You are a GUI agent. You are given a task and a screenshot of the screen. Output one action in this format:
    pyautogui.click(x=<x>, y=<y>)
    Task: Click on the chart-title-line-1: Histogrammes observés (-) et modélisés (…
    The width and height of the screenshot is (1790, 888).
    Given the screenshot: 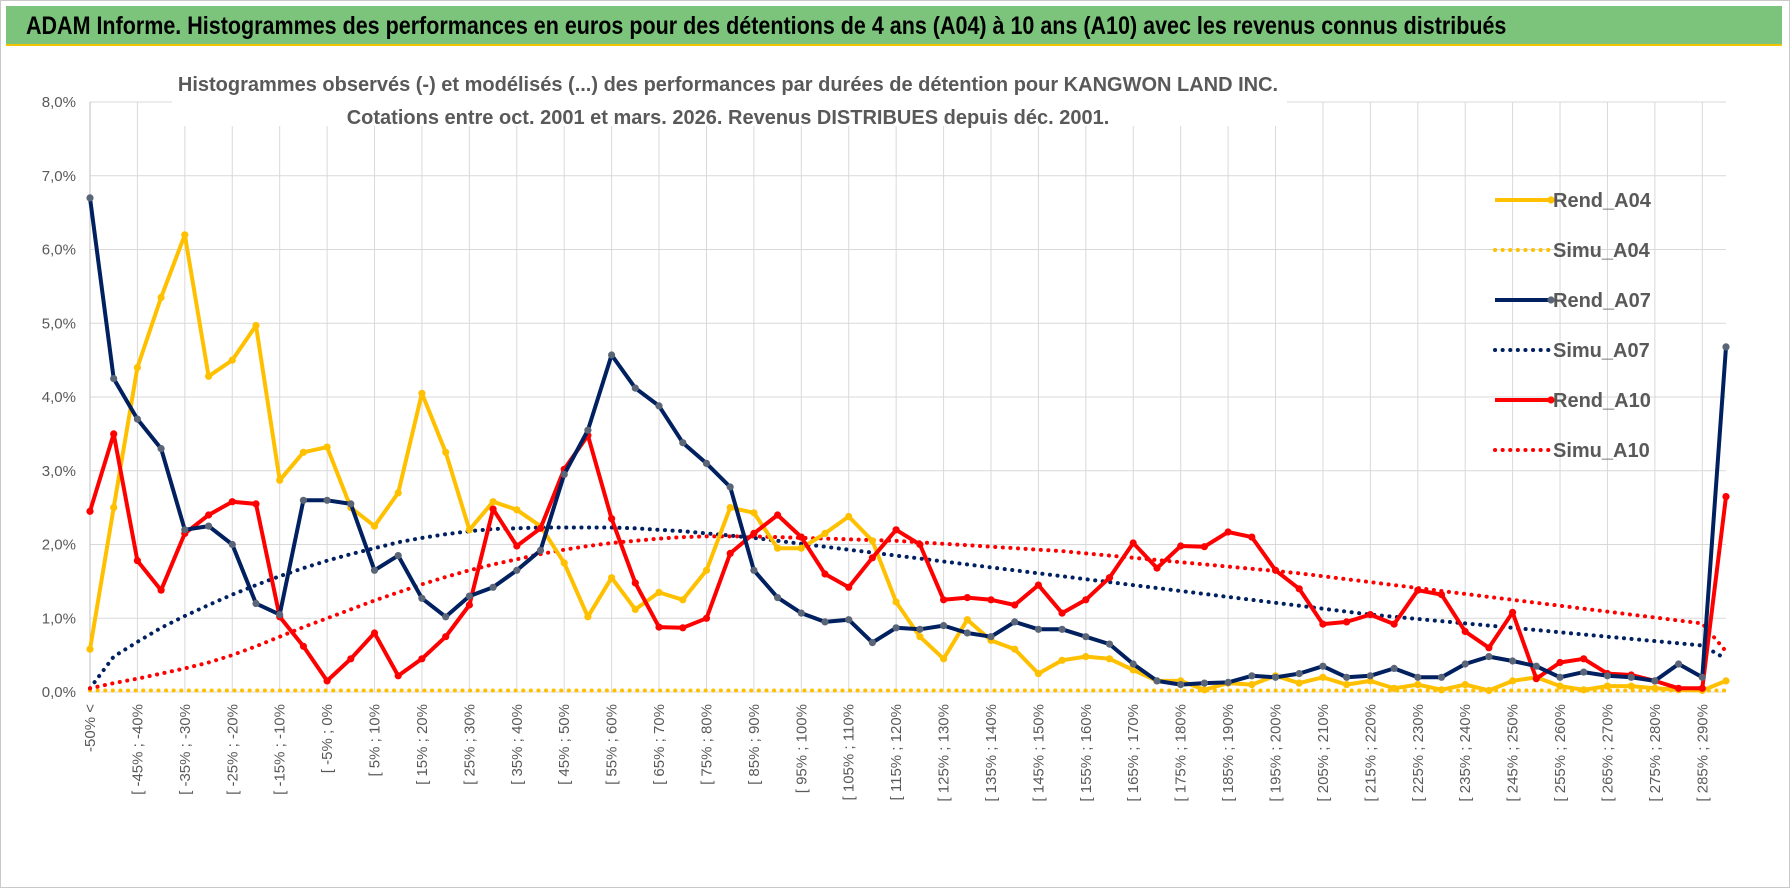 What is the action you would take?
    pyautogui.click(x=728, y=85)
    